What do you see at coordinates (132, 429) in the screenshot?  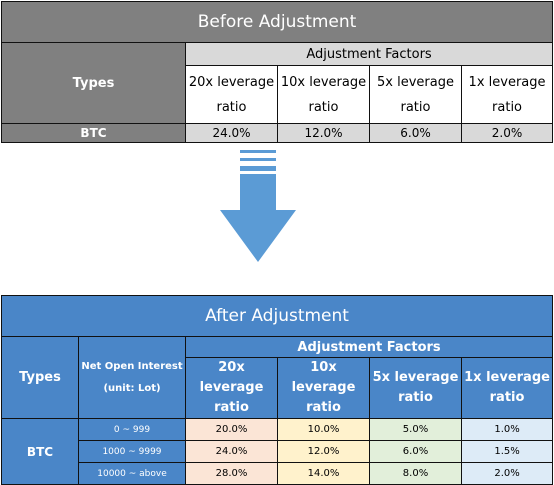 I see `range-label: 0 ~ 999` at bounding box center [132, 429].